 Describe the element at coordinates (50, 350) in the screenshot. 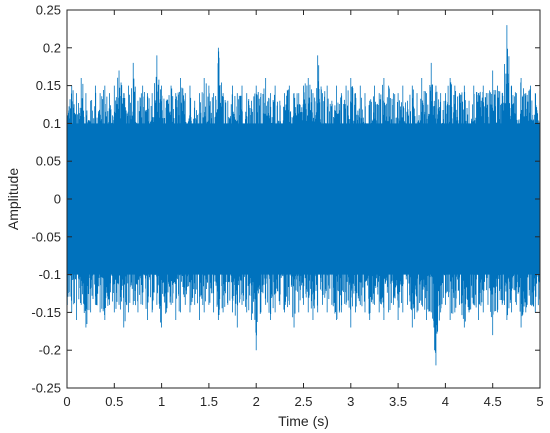

I see `y-tick-label: -0.2` at that location.